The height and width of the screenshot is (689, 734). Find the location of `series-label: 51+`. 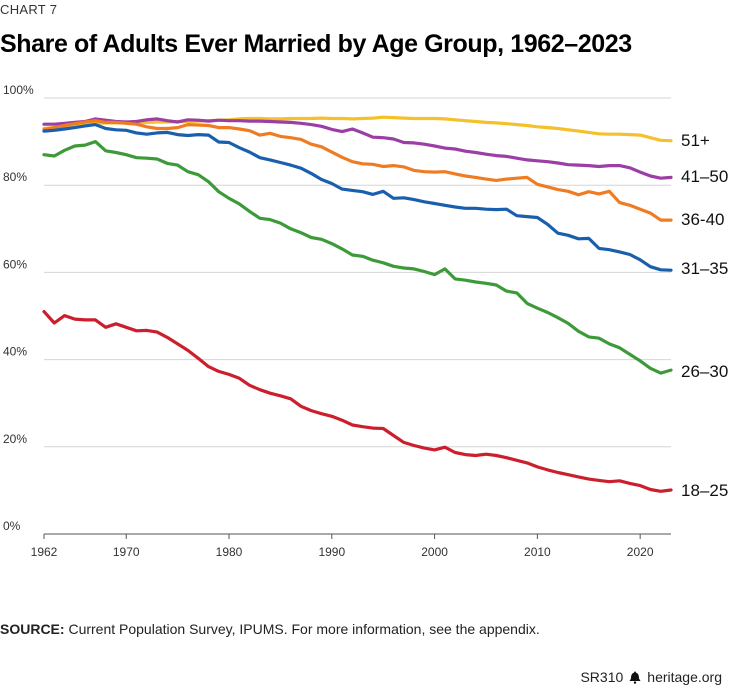

series-label: 51+ is located at coordinates (695, 140).